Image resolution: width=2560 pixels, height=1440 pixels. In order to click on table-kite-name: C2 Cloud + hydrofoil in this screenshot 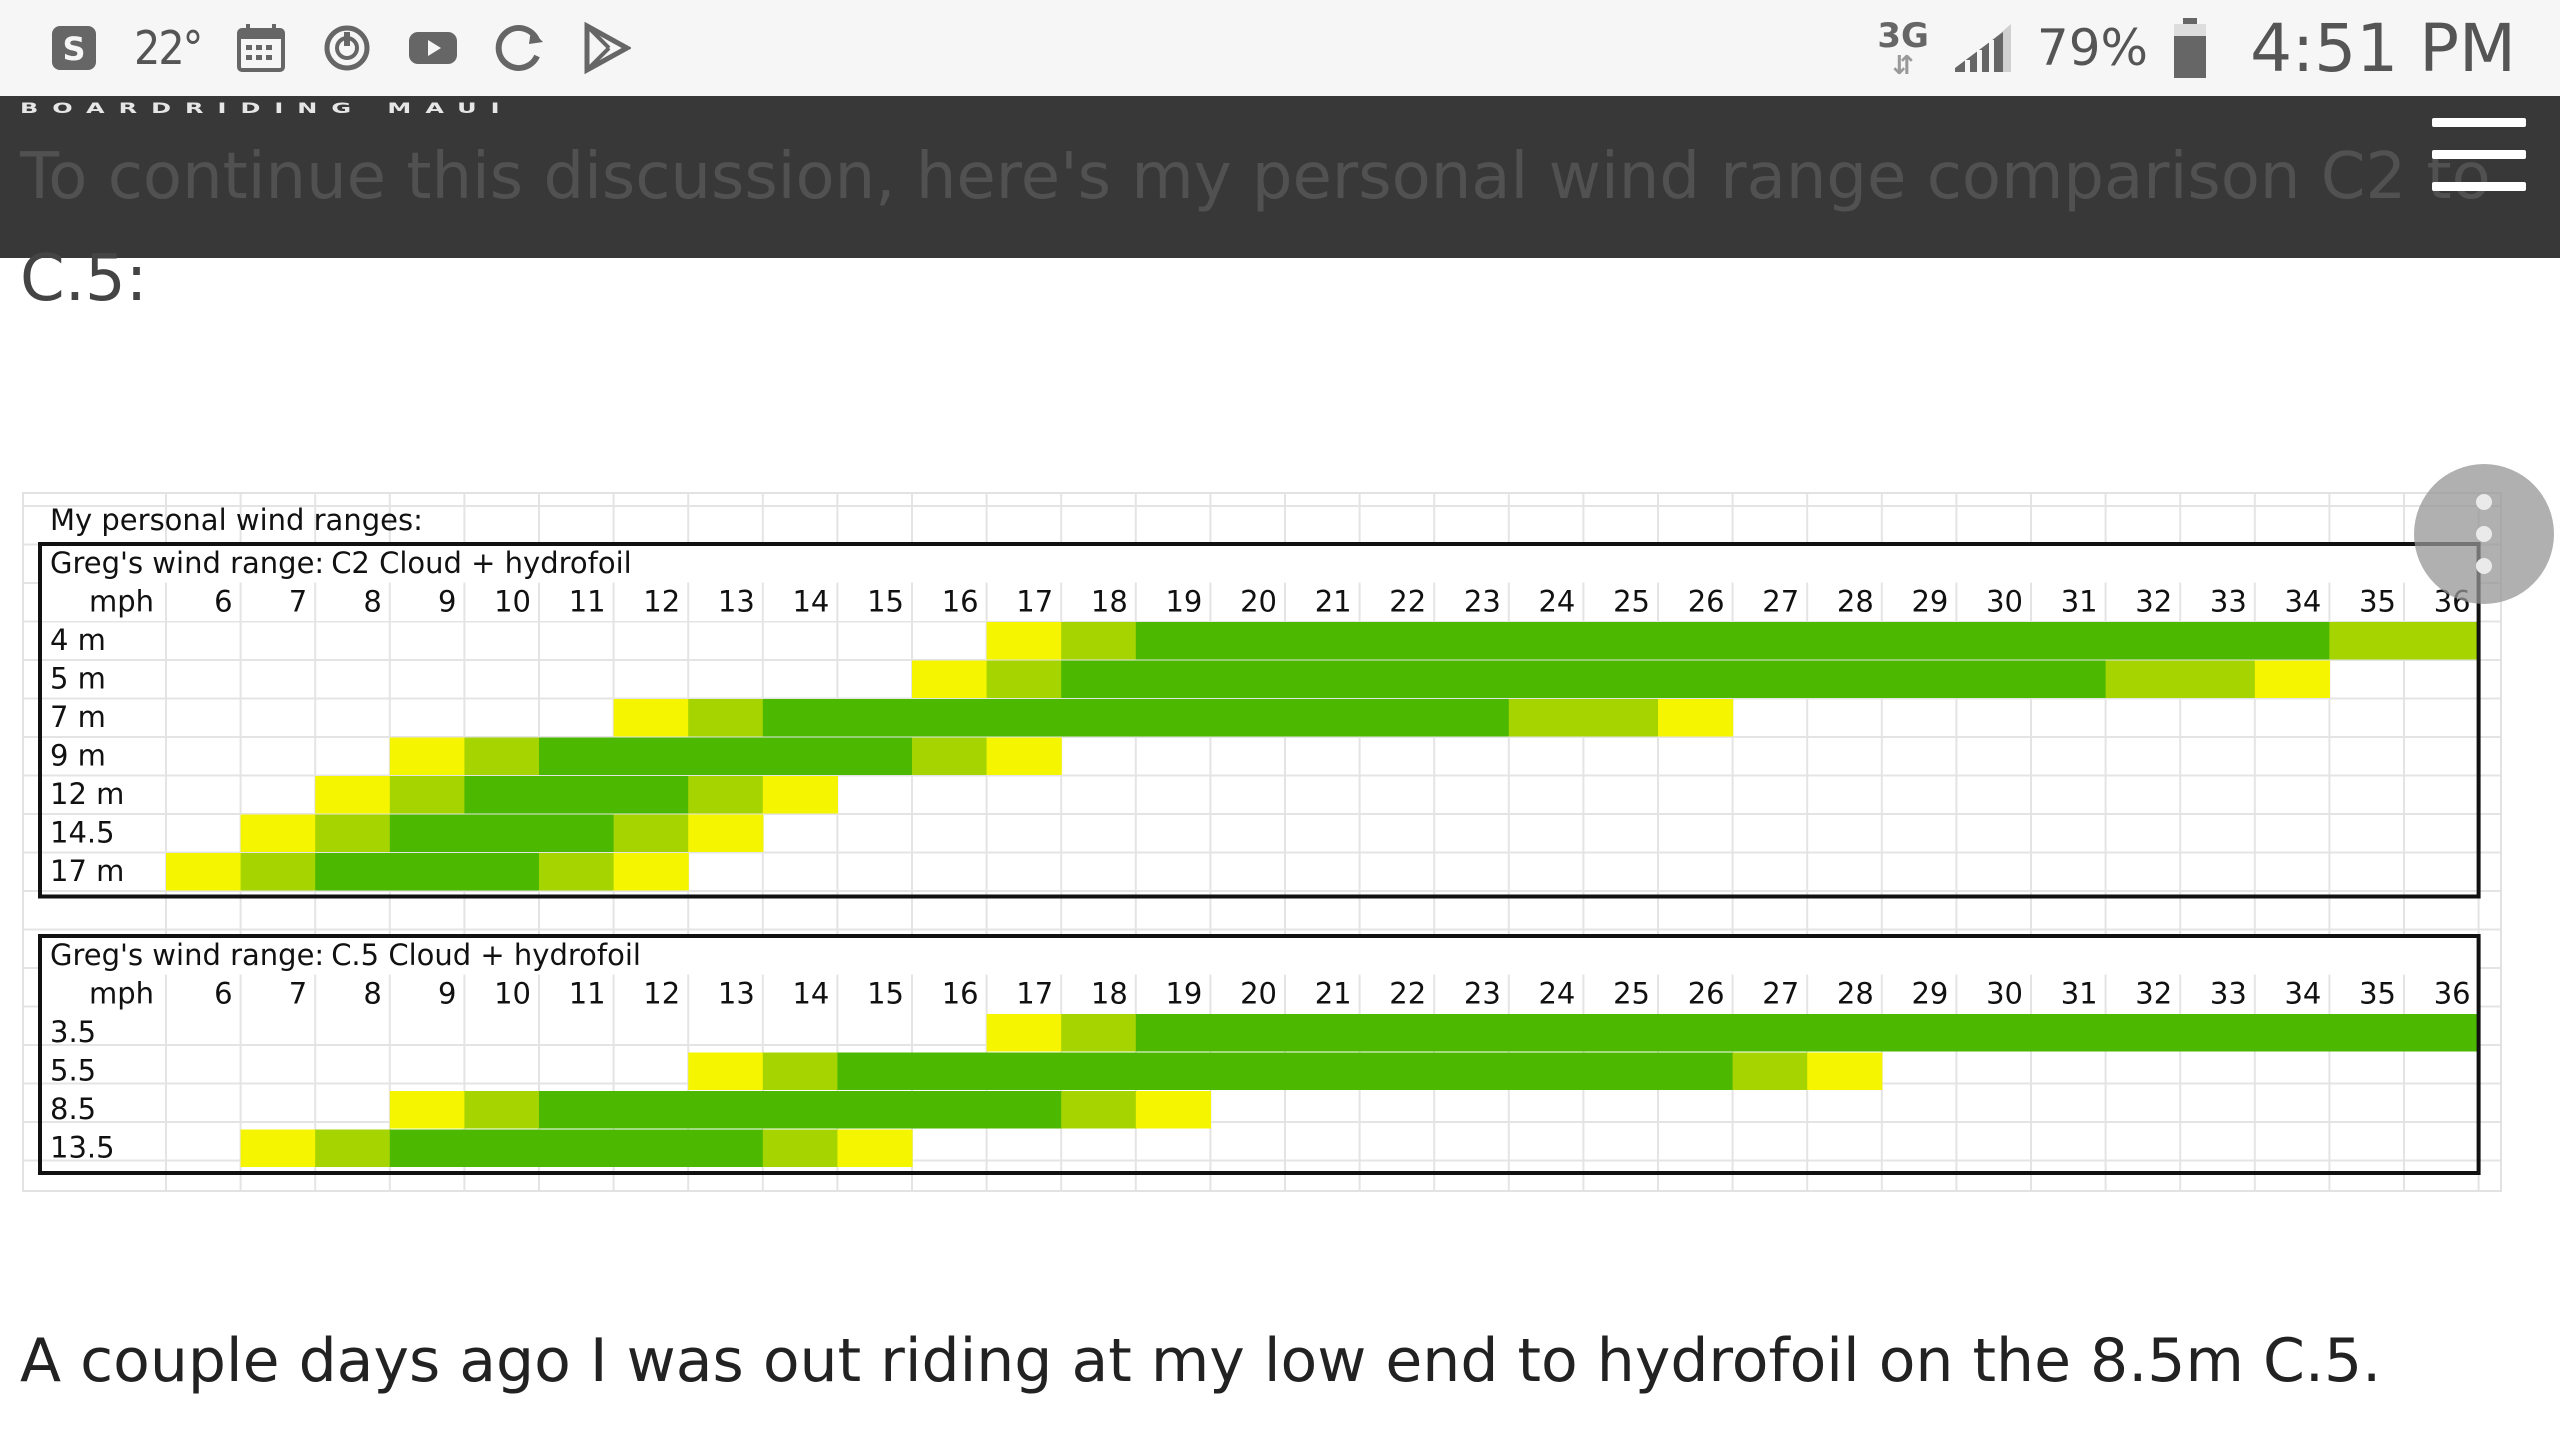, I will do `click(481, 563)`.